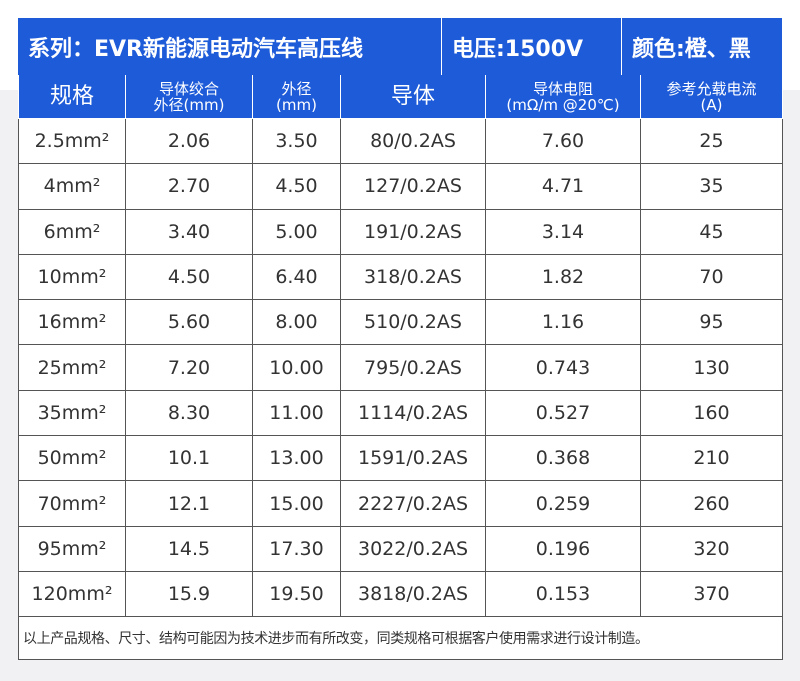 This screenshot has height=681, width=800. I want to click on table-cell: 318/0.2AS, so click(413, 277).